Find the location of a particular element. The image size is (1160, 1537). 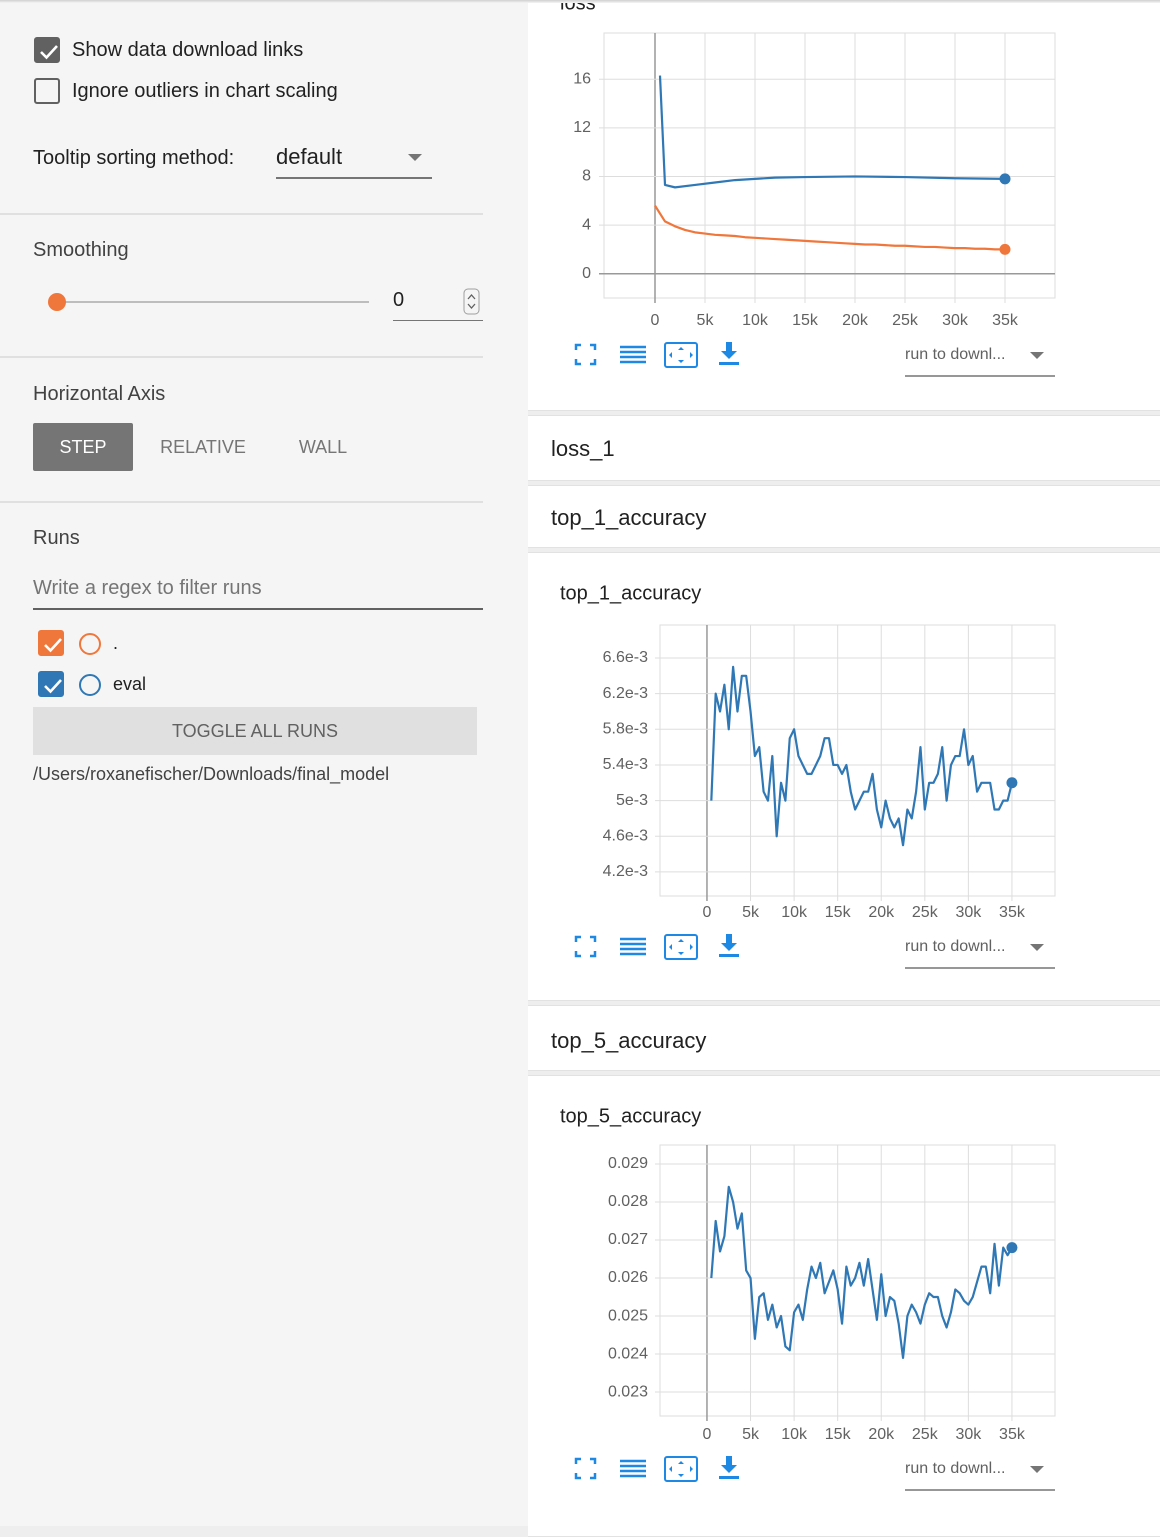

y-tick-label: 4 is located at coordinates (586, 224).